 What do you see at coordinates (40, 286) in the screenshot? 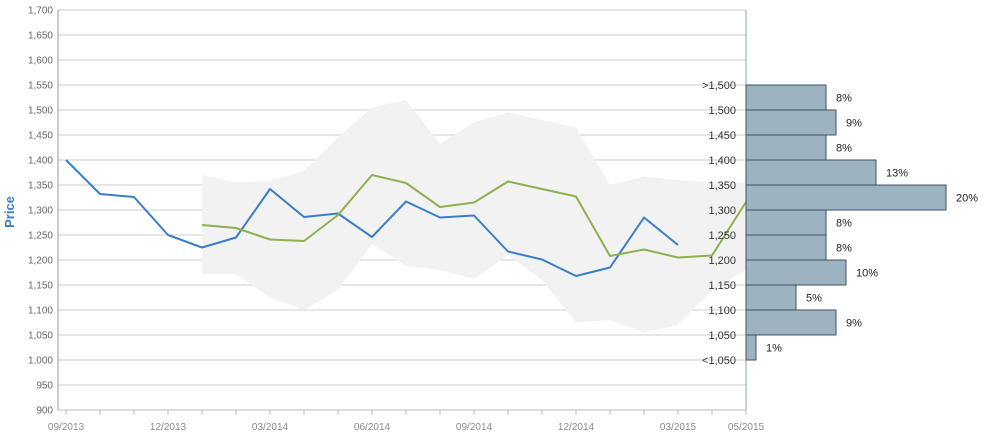
I see `y-tick-label: 1,150` at bounding box center [40, 286].